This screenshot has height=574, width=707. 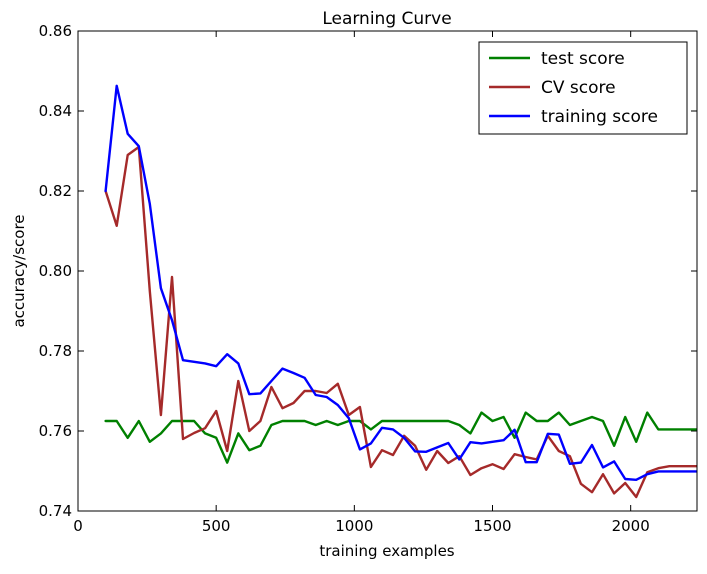 I want to click on x-tick-label: 1500, so click(x=492, y=526).